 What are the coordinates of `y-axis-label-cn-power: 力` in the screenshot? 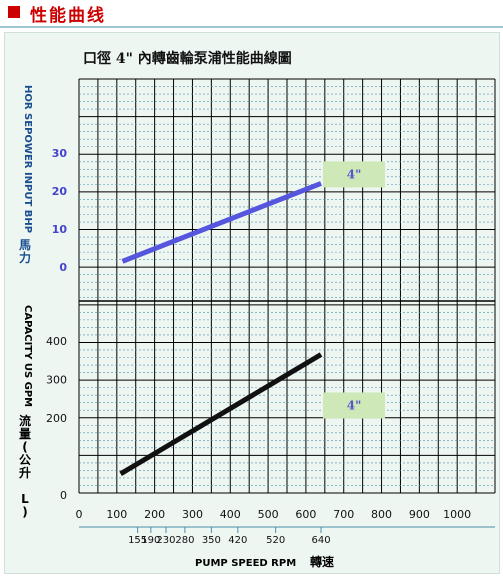 It's located at (25, 257).